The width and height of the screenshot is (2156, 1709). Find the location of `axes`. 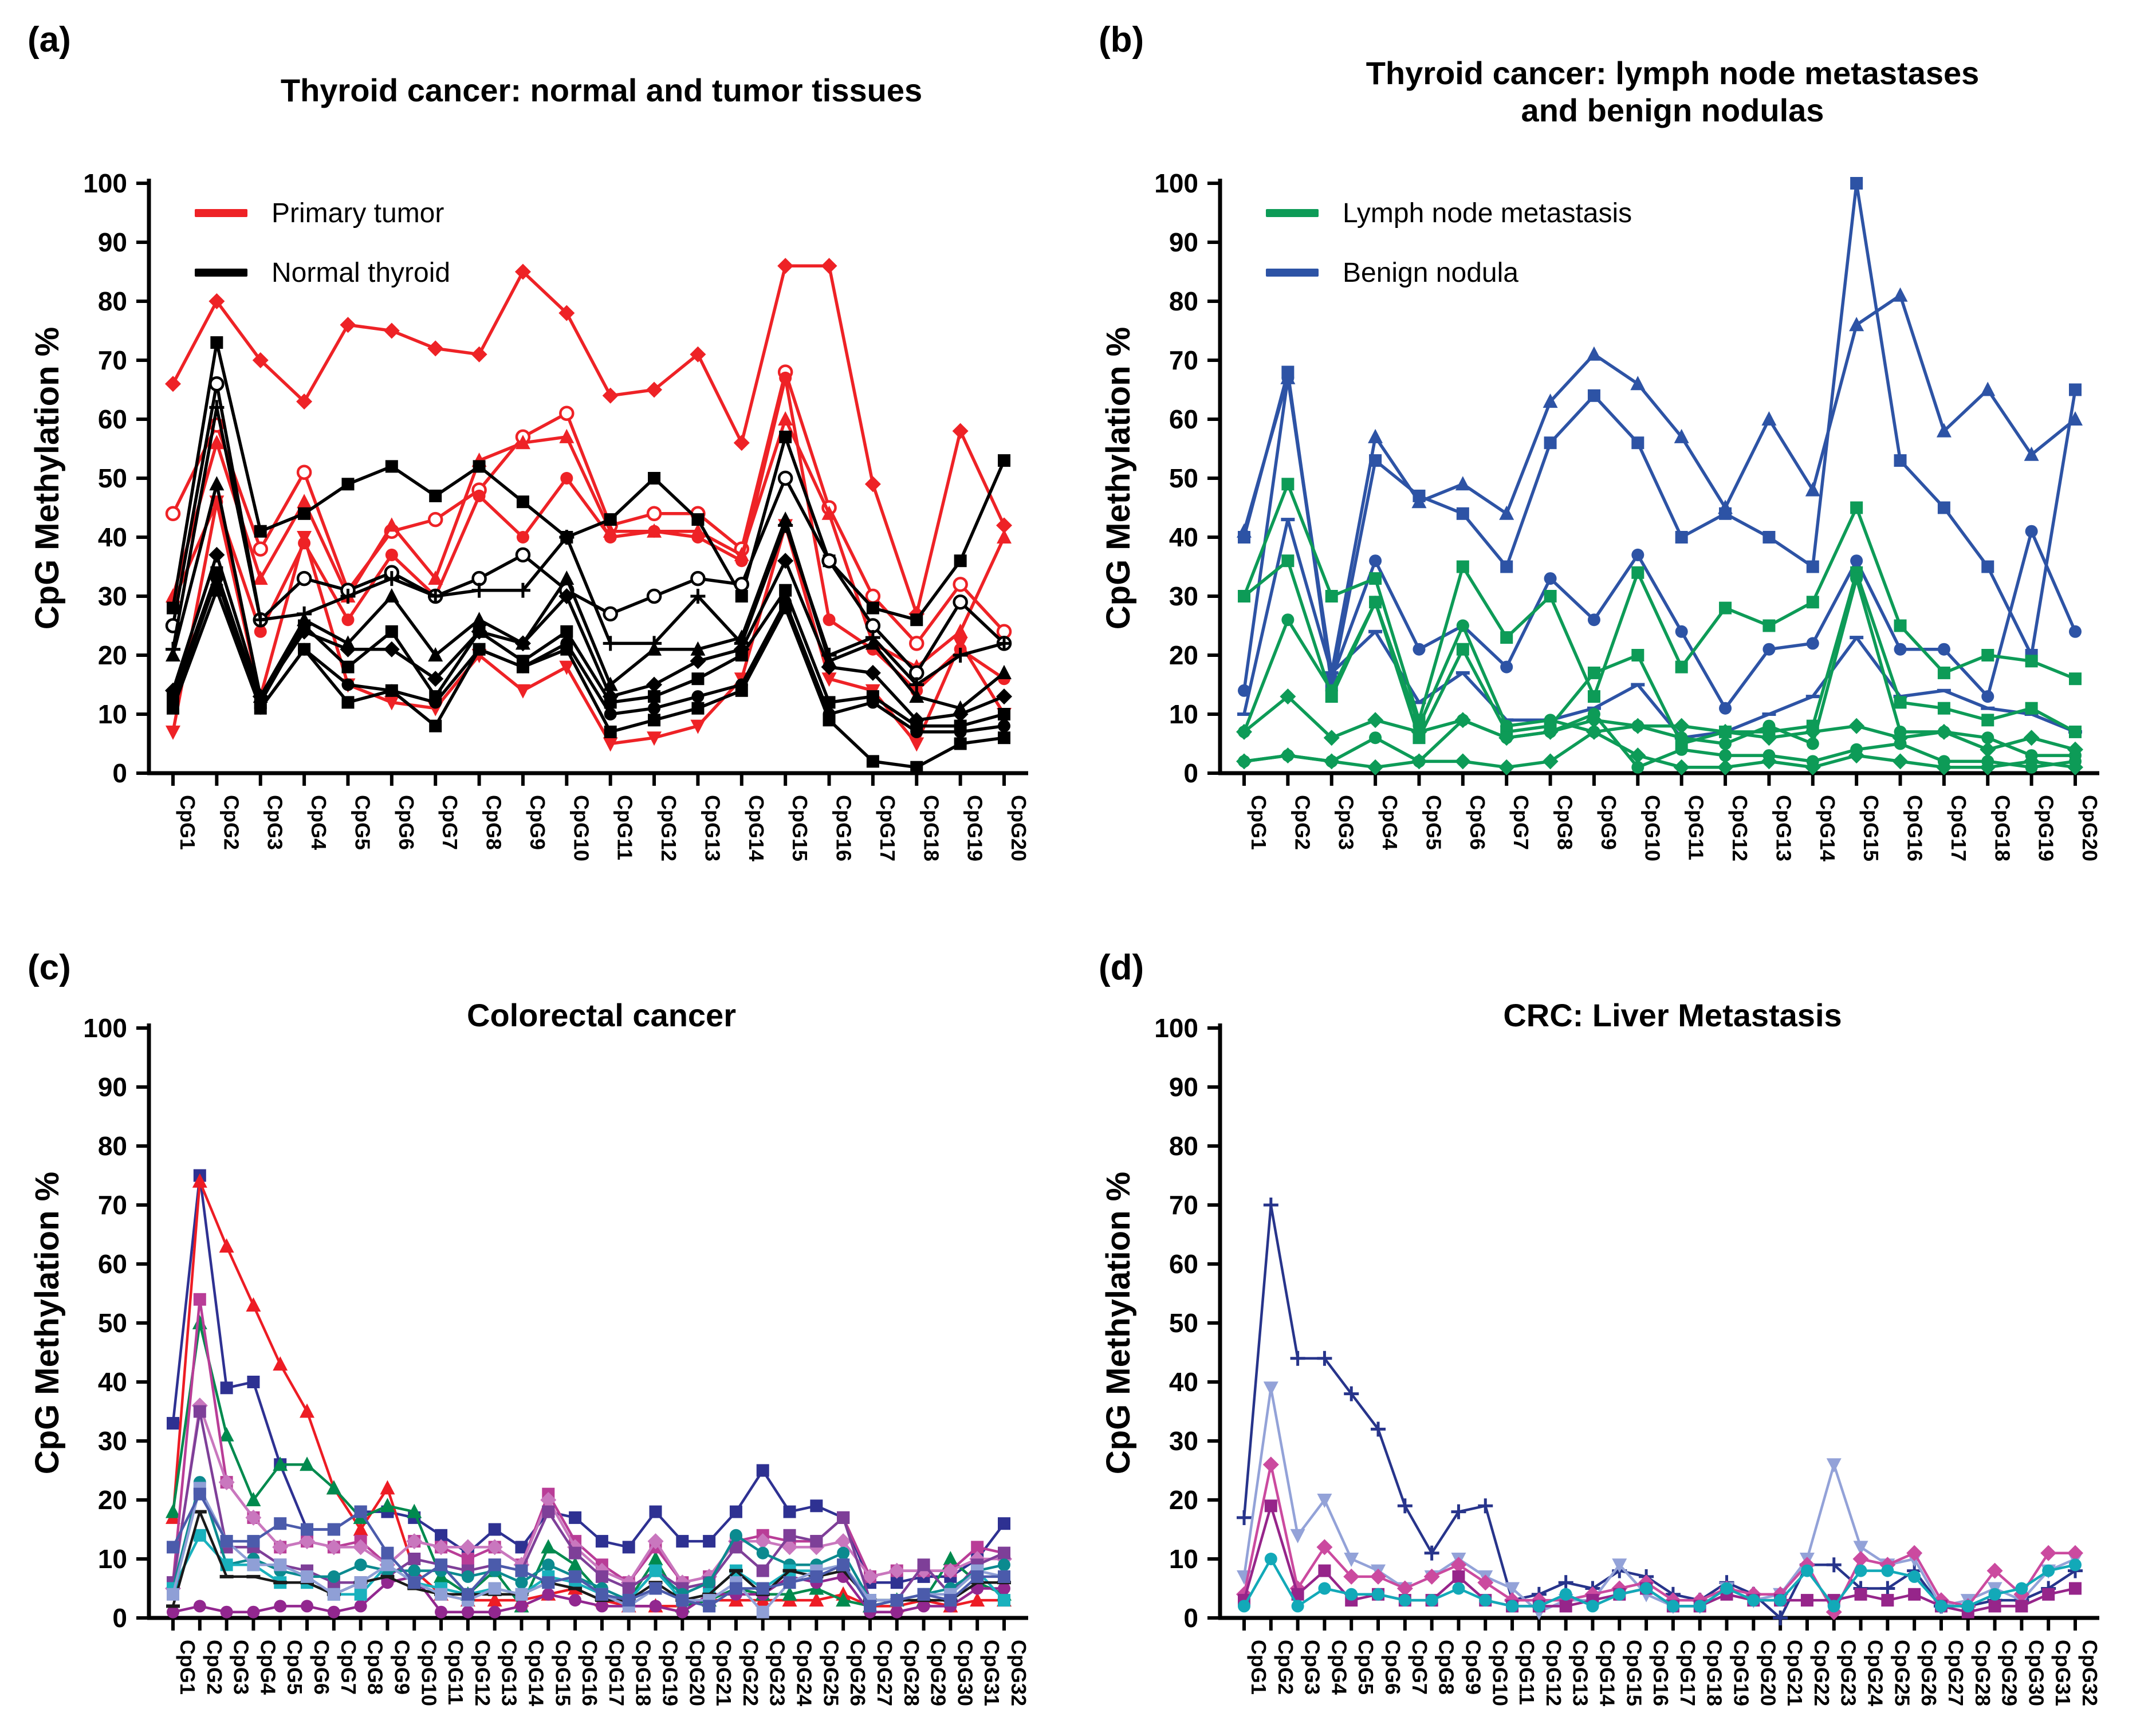

axes is located at coordinates (1658, 477).